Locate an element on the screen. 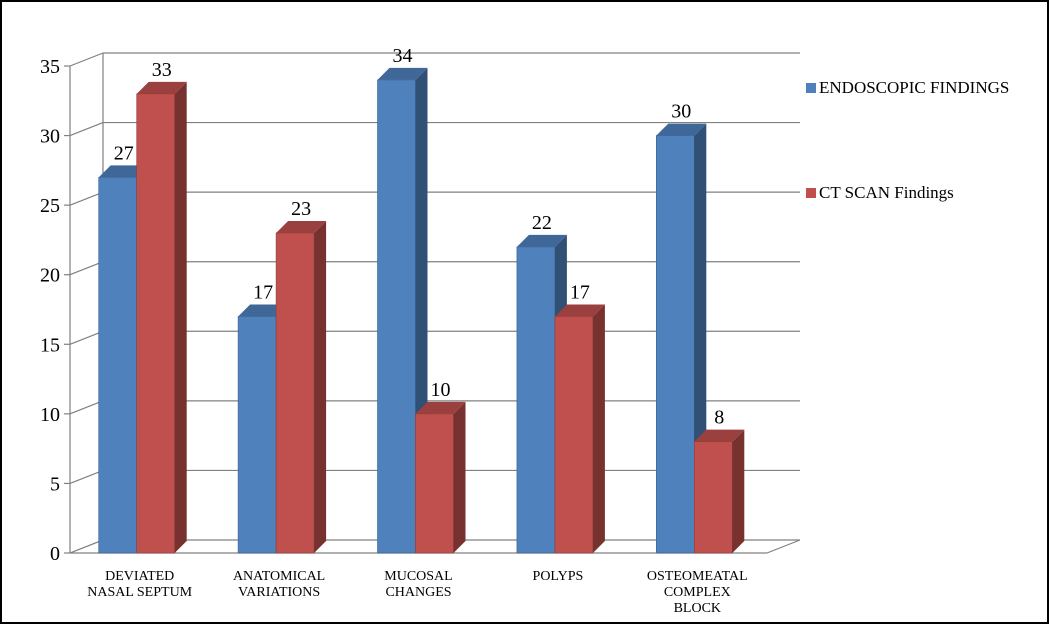 The image size is (1049, 626). data-label: 8 is located at coordinates (719, 418).